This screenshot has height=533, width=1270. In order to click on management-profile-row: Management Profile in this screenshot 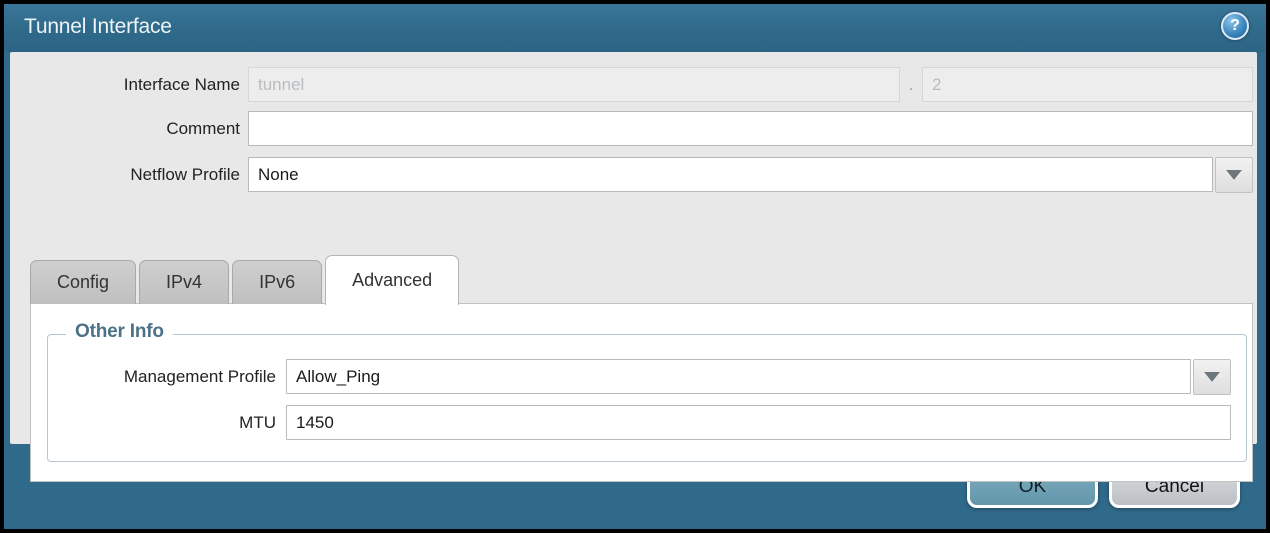, I will do `click(647, 377)`.